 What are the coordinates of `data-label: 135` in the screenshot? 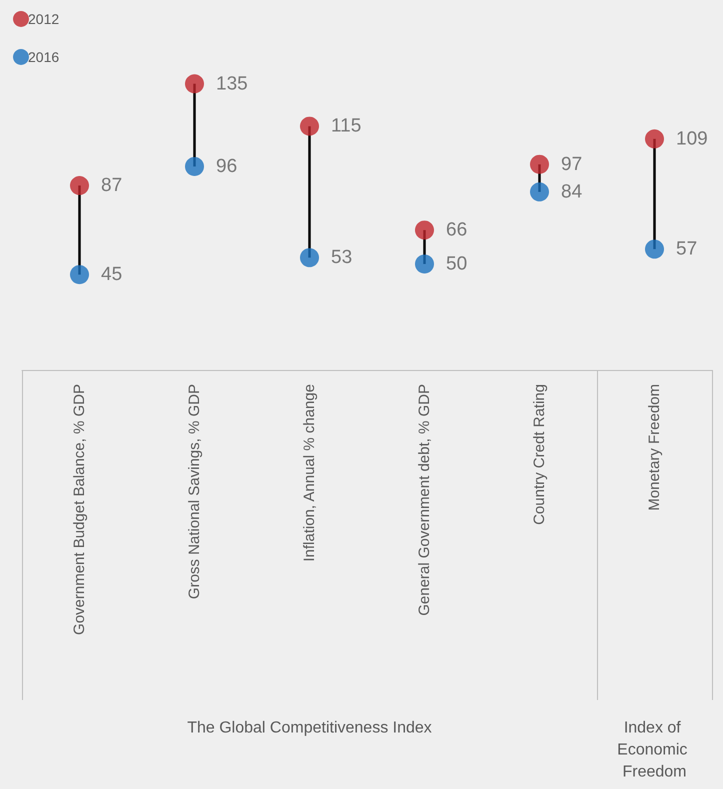 It's located at (232, 83).